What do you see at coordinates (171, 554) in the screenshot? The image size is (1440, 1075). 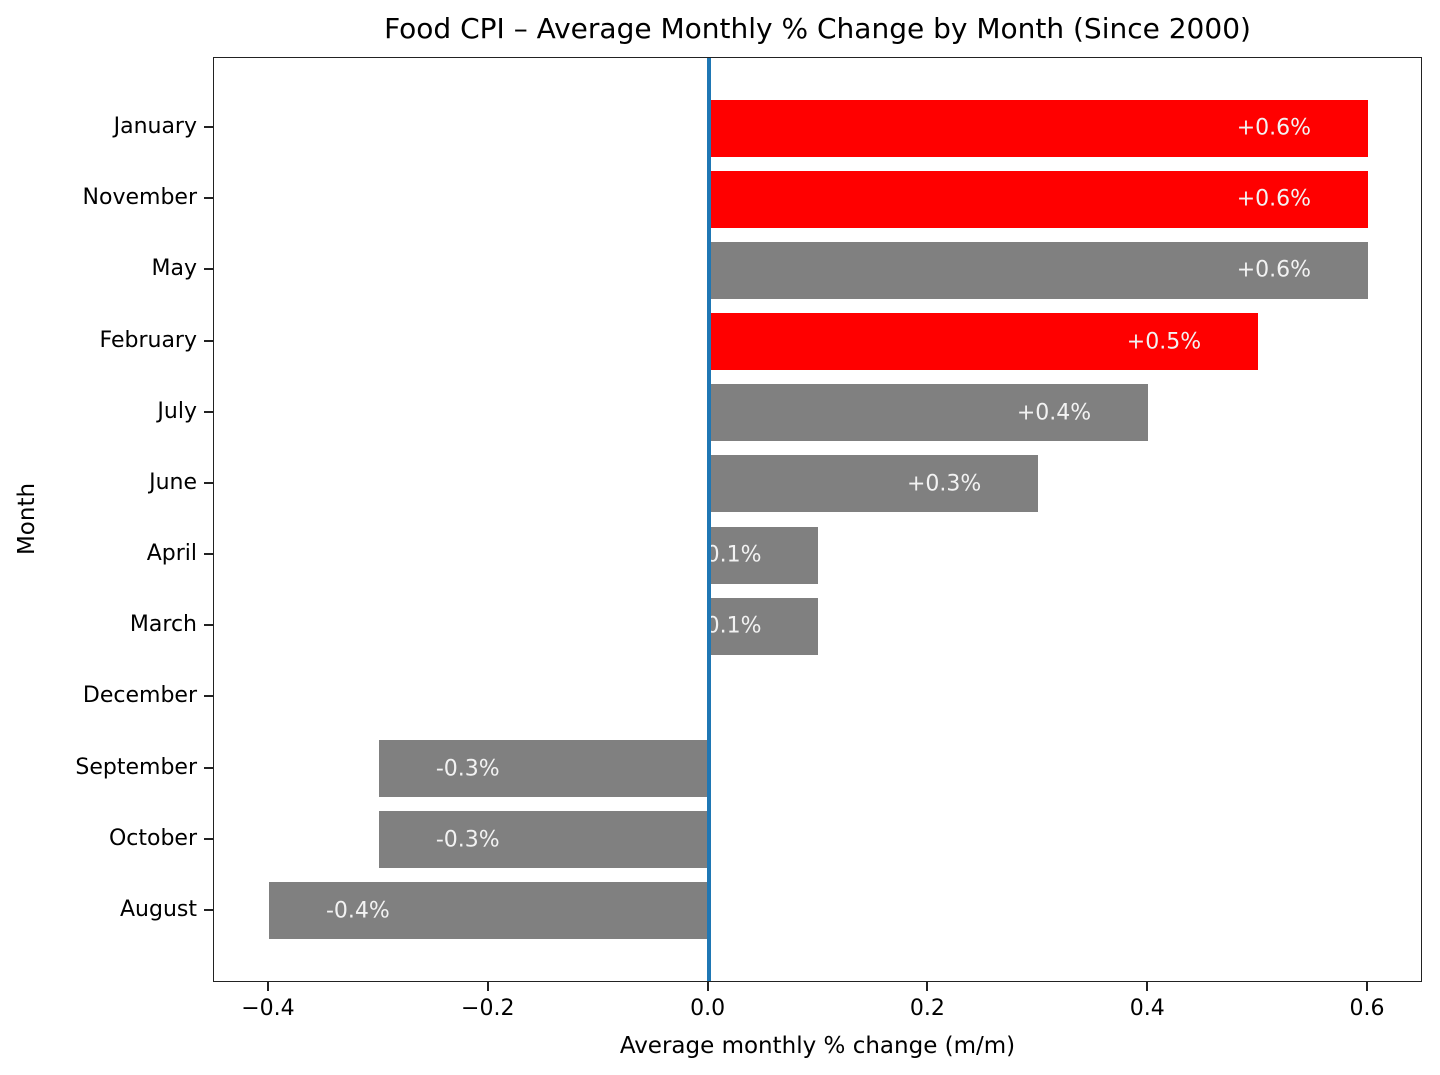 I see `ytick-label-april: April` at bounding box center [171, 554].